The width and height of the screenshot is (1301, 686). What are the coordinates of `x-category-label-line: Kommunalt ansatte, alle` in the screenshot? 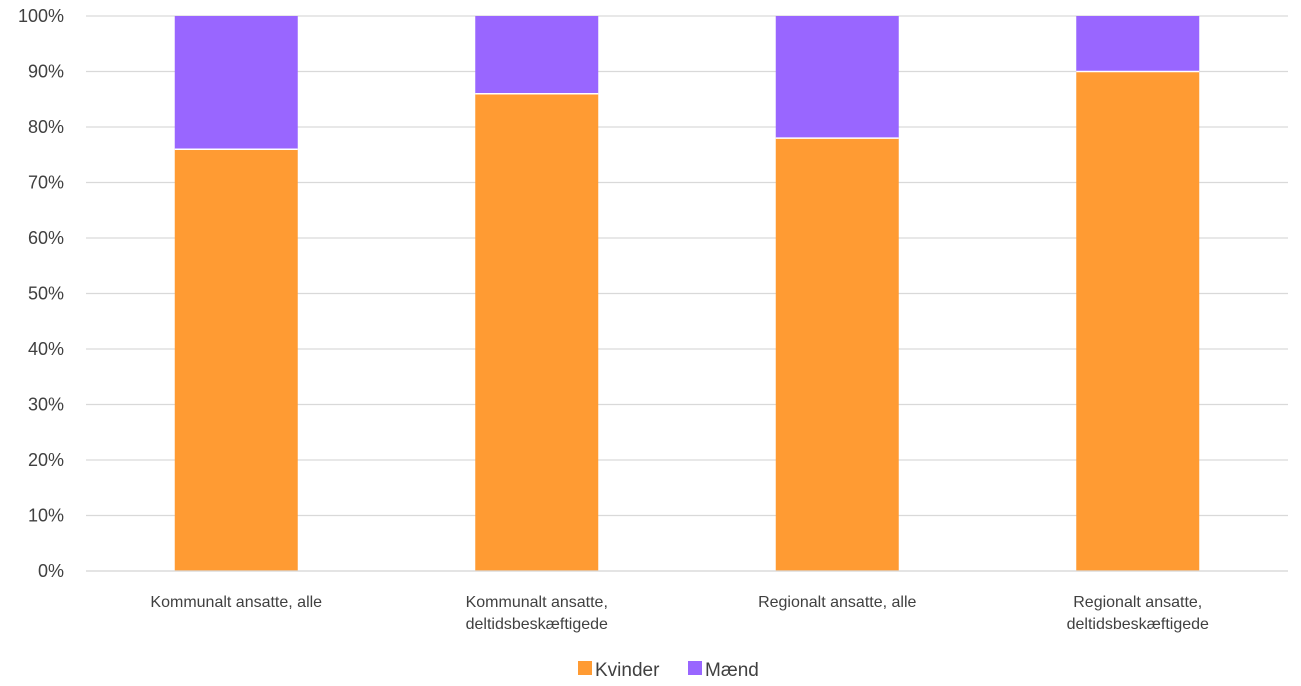 It's located at (236, 602).